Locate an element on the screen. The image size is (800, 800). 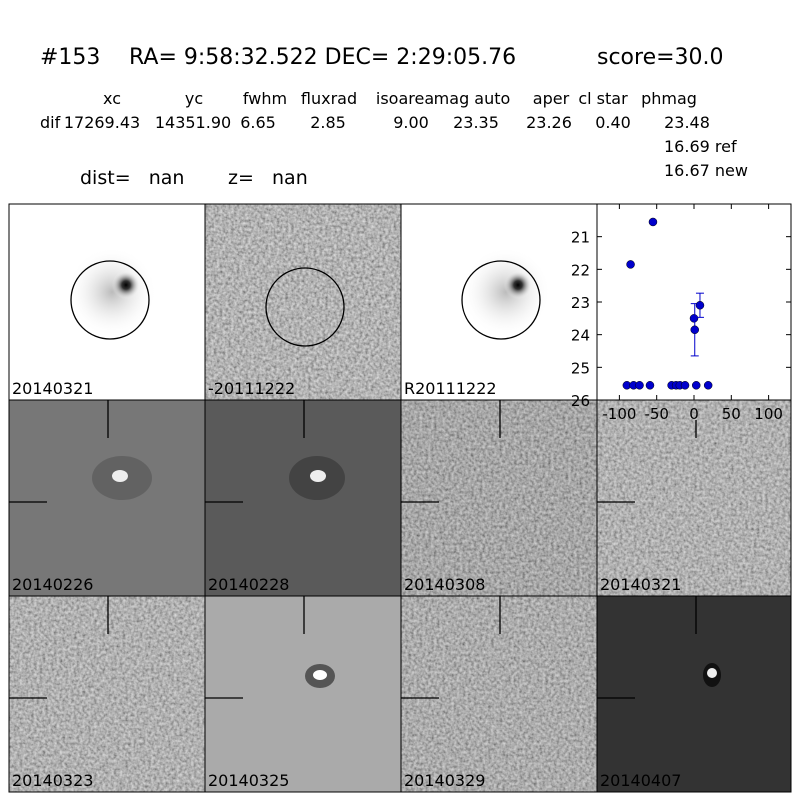
column-header: isoarea is located at coordinates (405, 98).